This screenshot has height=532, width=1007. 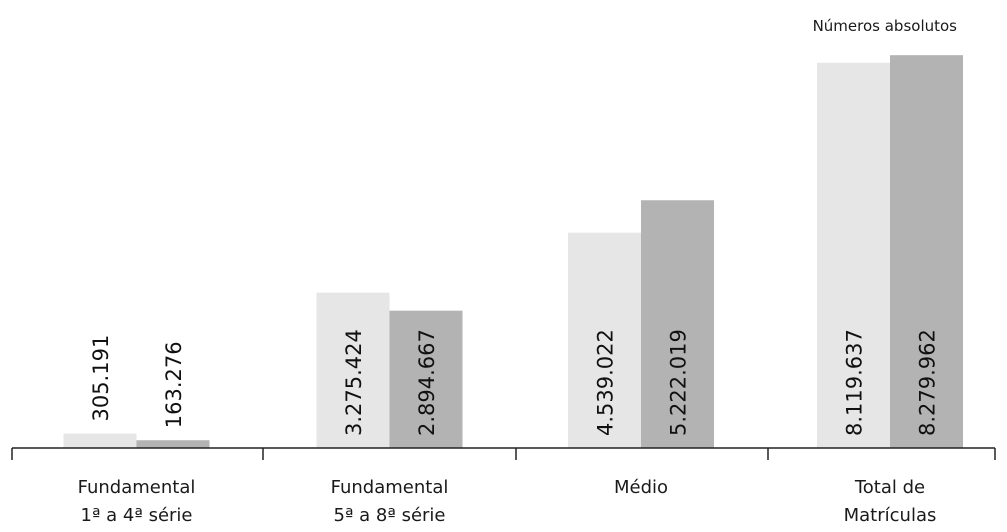 I want to click on unit-note: Números absolutos, so click(x=884, y=26).